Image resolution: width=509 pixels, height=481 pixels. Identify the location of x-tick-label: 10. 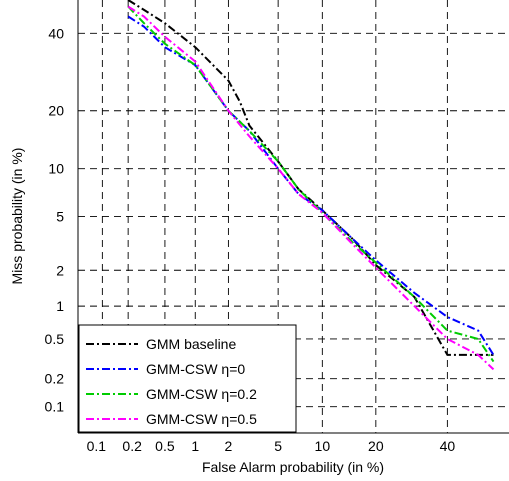
(323, 446).